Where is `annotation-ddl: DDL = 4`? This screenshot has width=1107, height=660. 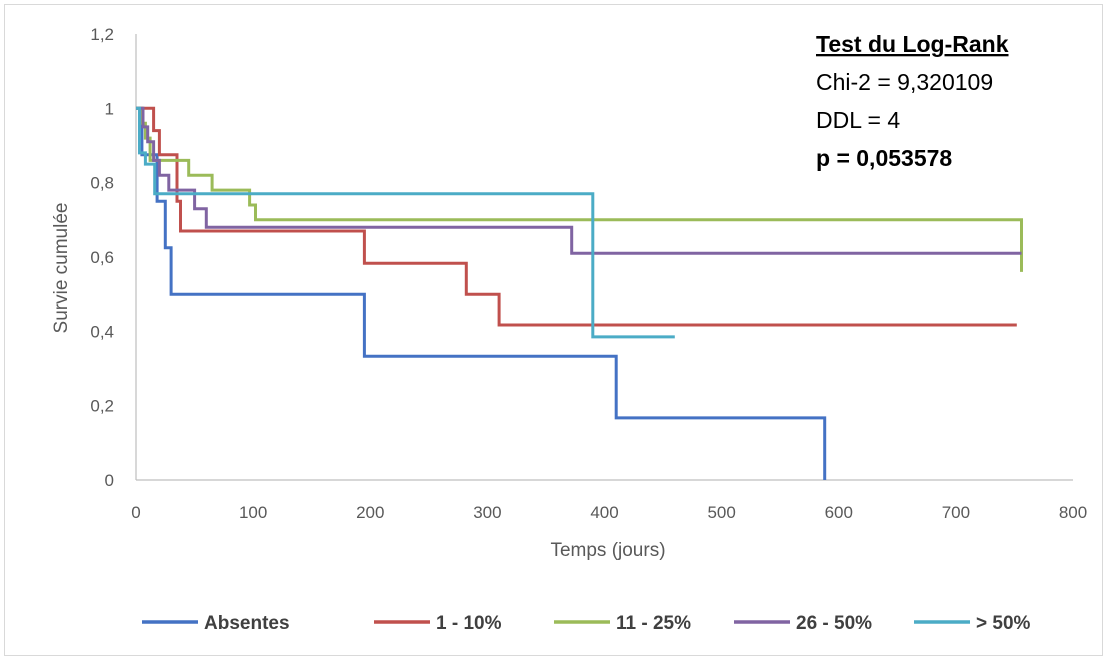
annotation-ddl: DDL = 4 is located at coordinates (858, 120).